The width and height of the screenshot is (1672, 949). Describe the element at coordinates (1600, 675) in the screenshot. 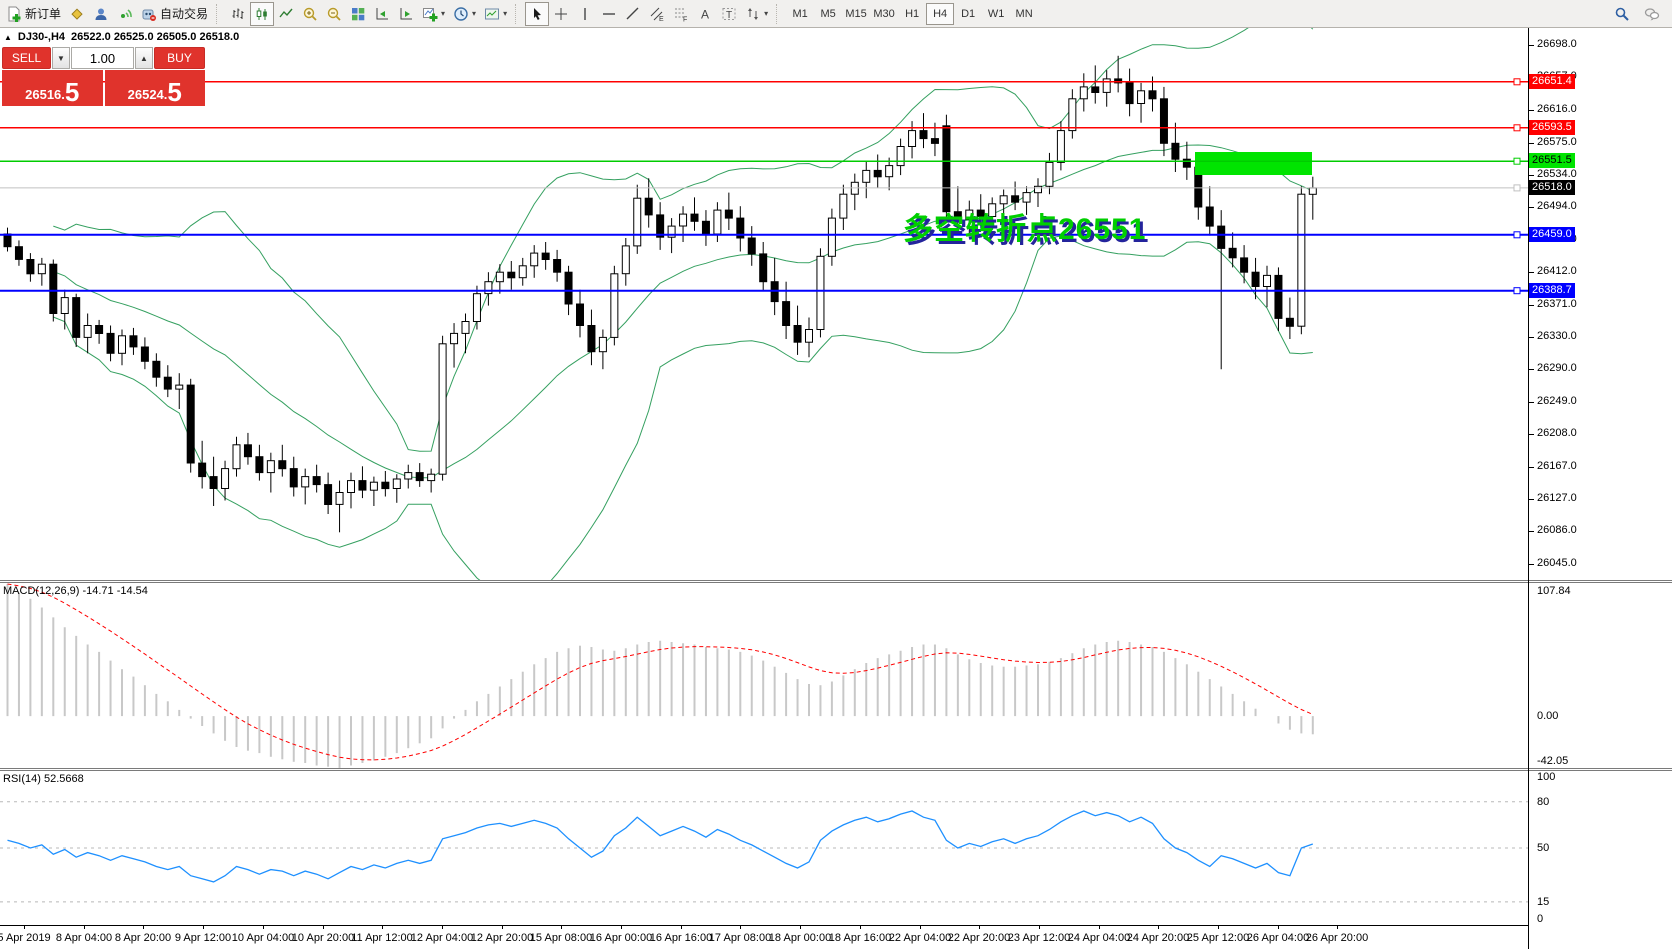

I see `macd-axis: 107.84 0.00 -42.05` at that location.